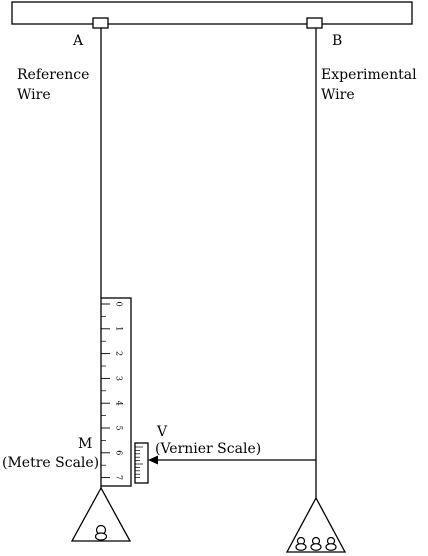 The height and width of the screenshot is (556, 428). I want to click on metre-scale-ticks: 0 1 2 3 4 5 6 7, so click(112, 390).